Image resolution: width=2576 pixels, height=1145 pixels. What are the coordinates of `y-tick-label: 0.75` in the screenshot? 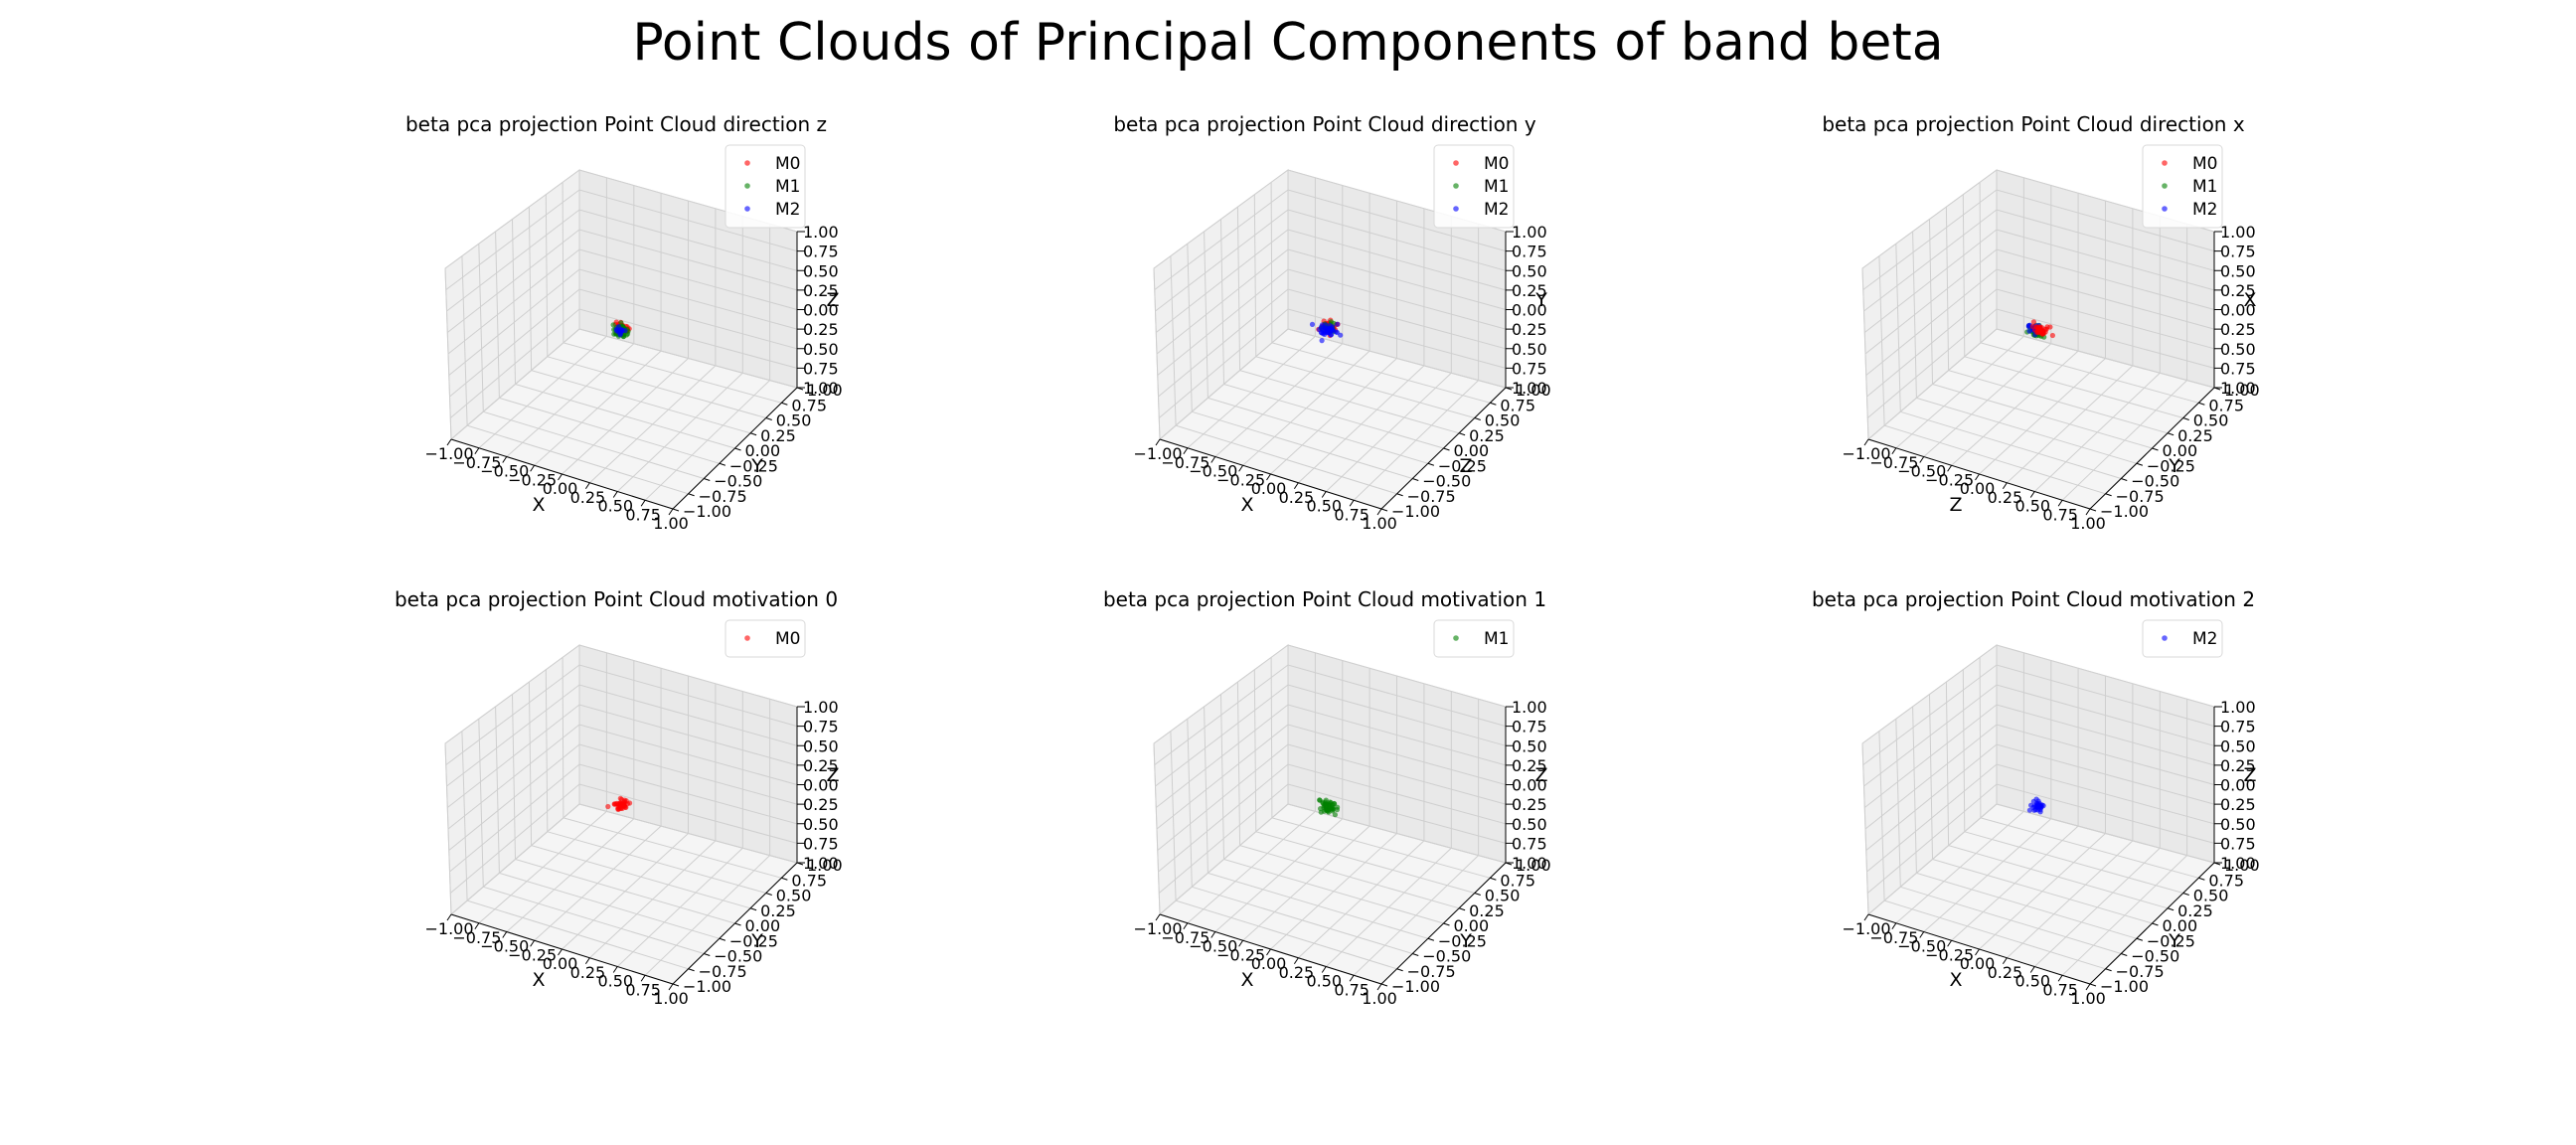 It's located at (2226, 881).